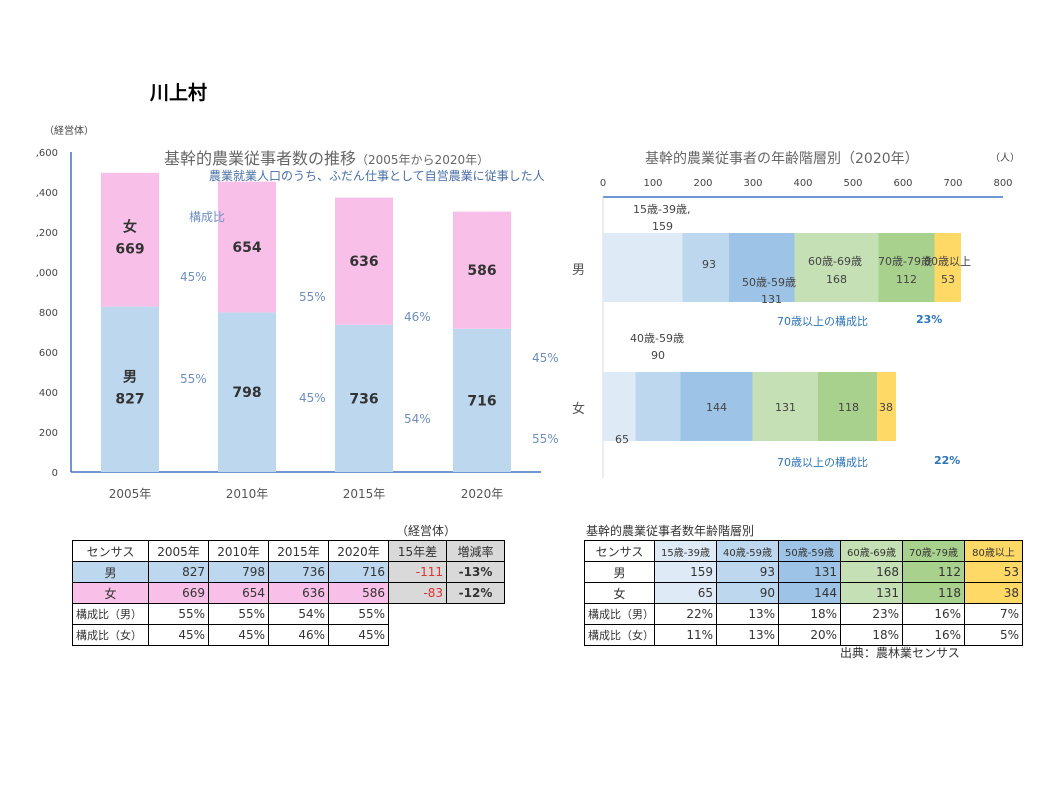 This screenshot has height=794, width=1059. Describe the element at coordinates (809, 572) in the screenshot. I see `cell: 131` at that location.